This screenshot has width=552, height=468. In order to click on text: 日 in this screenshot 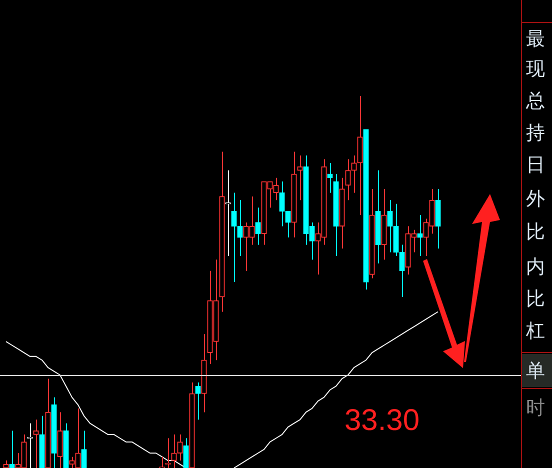, I will do `click(535, 165)`.